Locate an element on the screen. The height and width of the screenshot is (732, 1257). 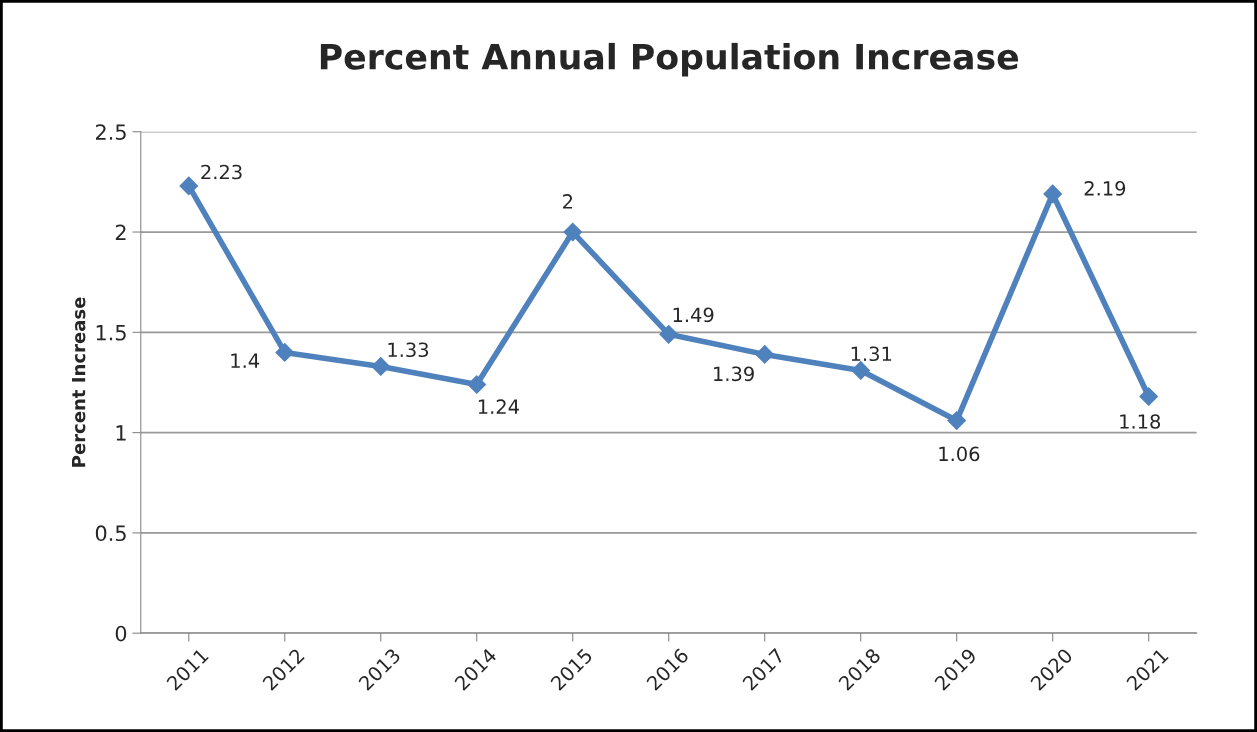
data-label: 1.06 is located at coordinates (959, 454).